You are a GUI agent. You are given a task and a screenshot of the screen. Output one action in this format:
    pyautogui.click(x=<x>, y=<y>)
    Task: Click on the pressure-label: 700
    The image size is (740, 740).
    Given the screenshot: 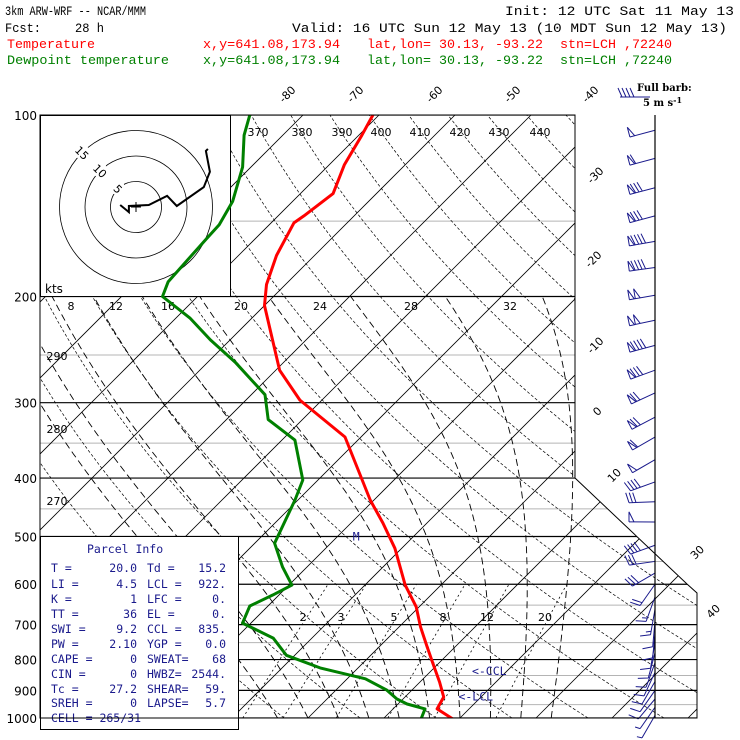 What is the action you would take?
    pyautogui.click(x=25, y=626)
    